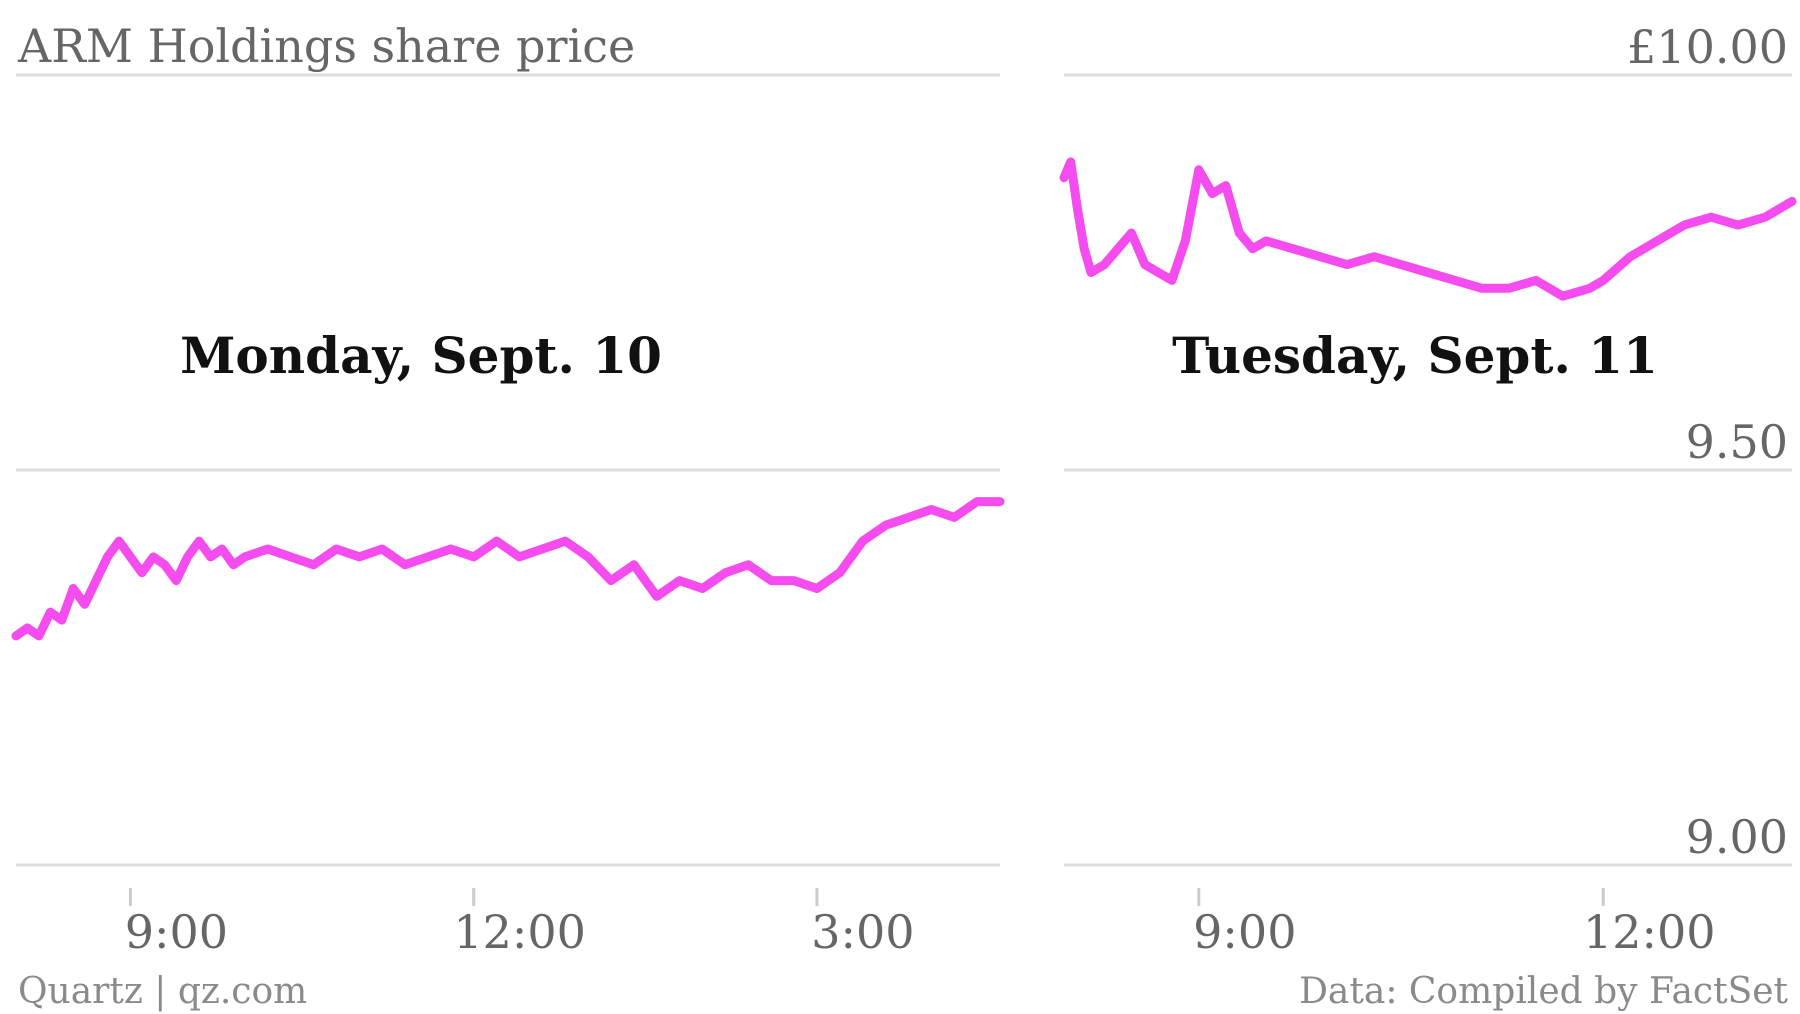 Image resolution: width=1800 pixels, height=1014 pixels. What do you see at coordinates (1415, 355) in the screenshot?
I see `panel-title-tuesday: Tuesday, Sept. 11` at bounding box center [1415, 355].